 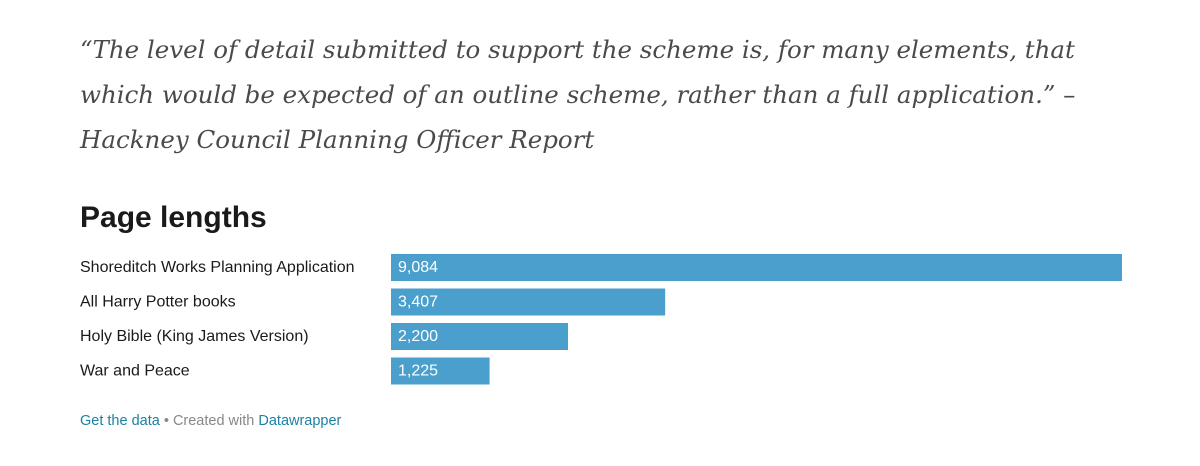 What do you see at coordinates (135, 371) in the screenshot?
I see `category-label: War and Peace` at bounding box center [135, 371].